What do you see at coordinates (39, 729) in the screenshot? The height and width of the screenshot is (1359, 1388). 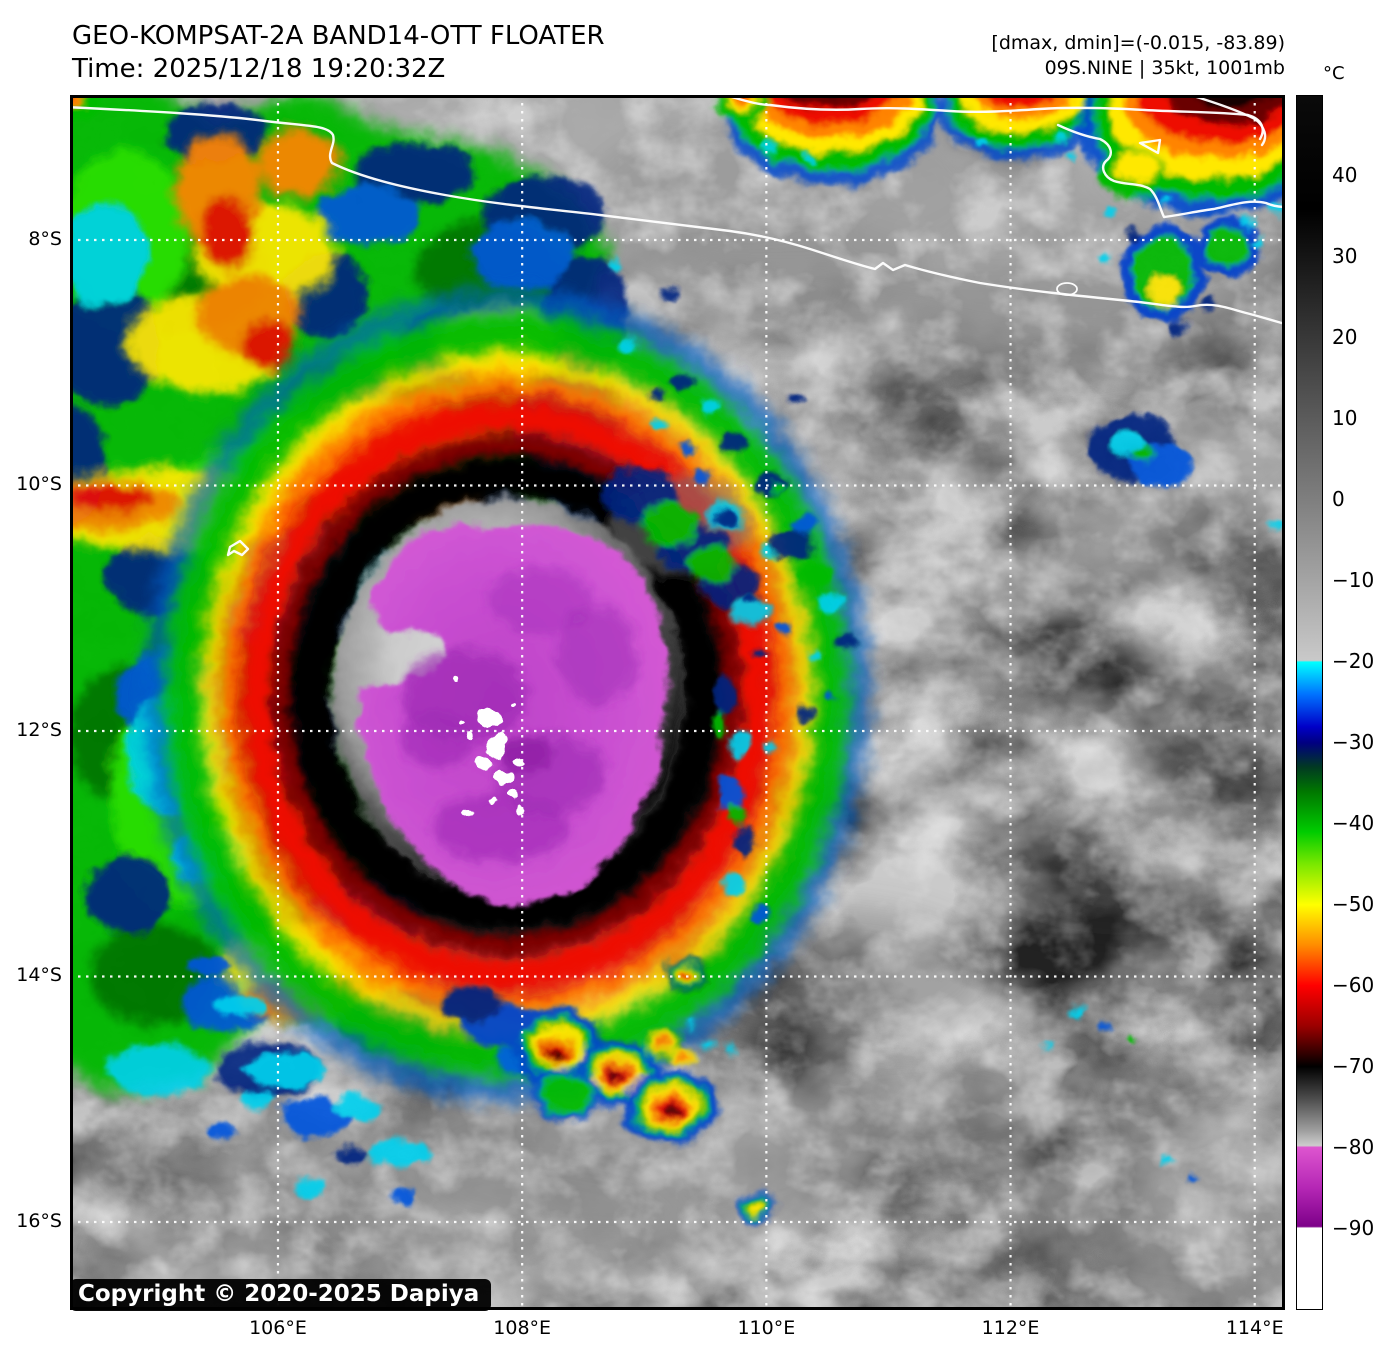 I see `latitude-tick-label: 12°S` at bounding box center [39, 729].